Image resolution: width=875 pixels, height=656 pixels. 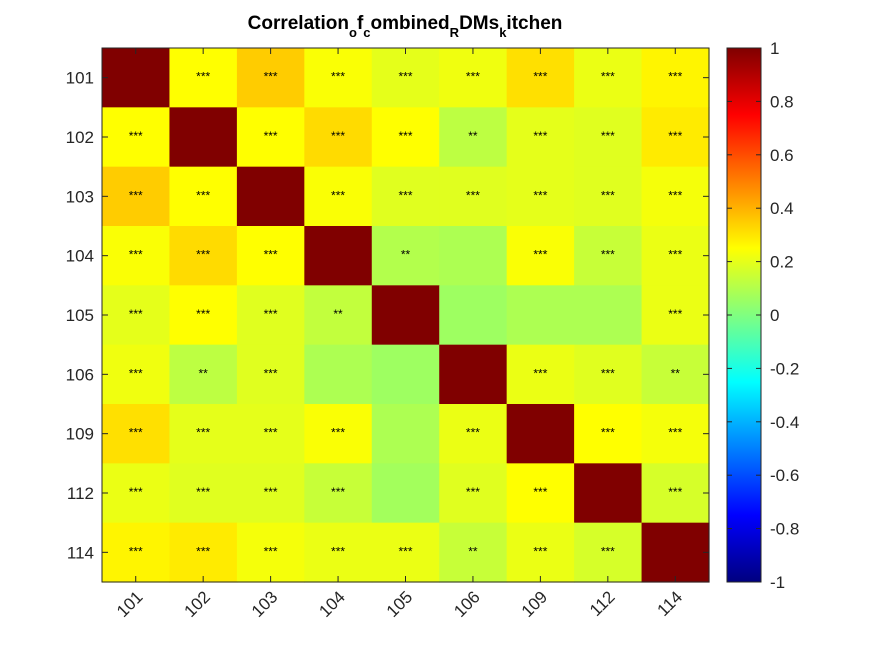 What do you see at coordinates (353, 32) in the screenshot?
I see `title-segment: o` at bounding box center [353, 32].